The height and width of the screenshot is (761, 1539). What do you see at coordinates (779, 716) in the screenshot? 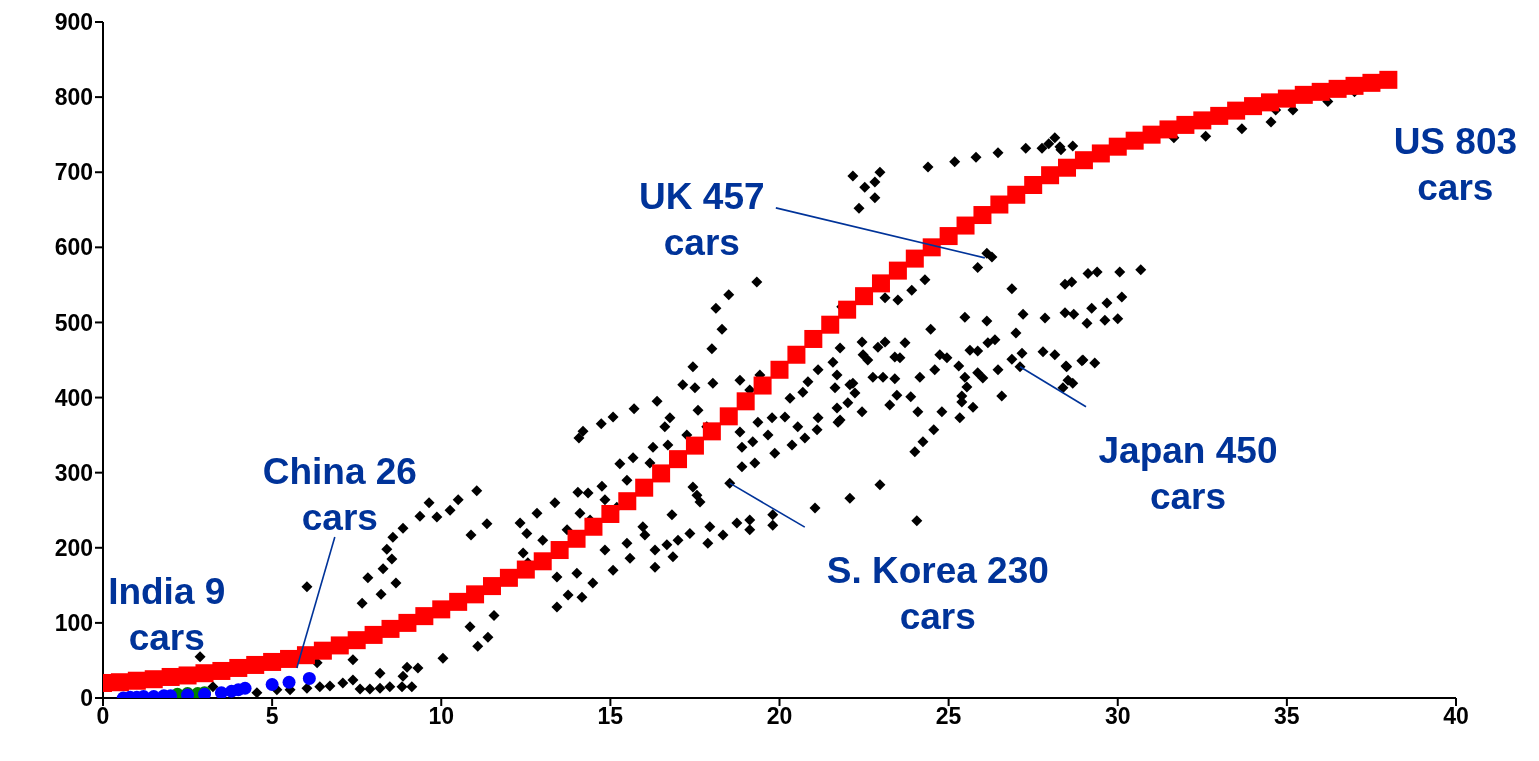
I see `x-tick-label: 20` at bounding box center [779, 716].